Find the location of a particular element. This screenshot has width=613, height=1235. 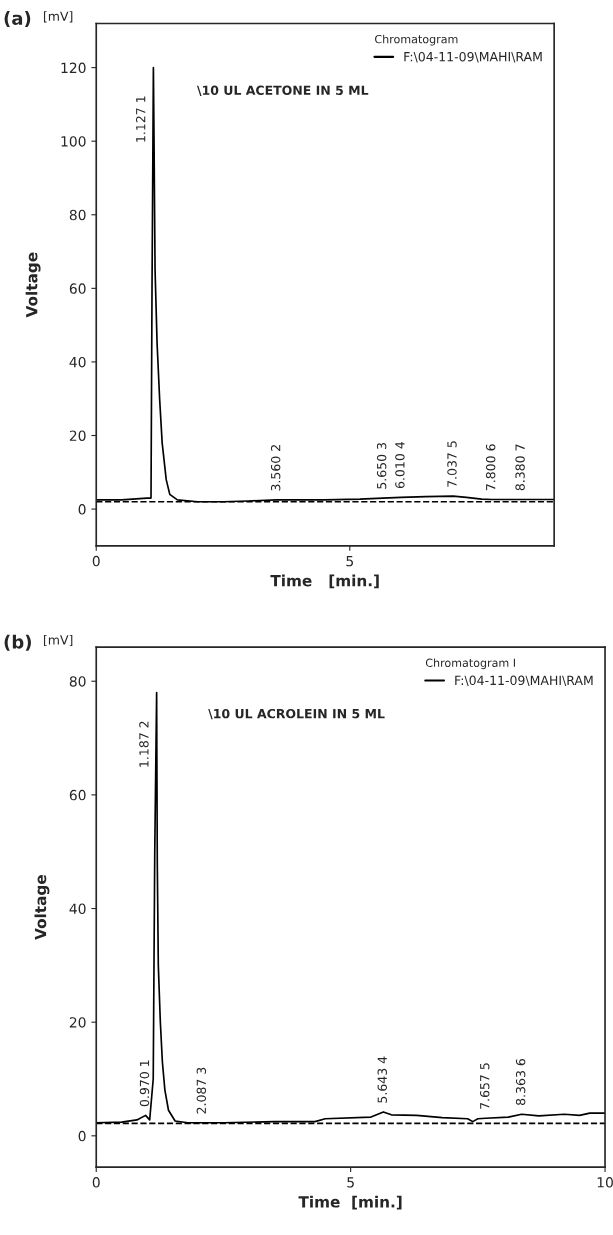

annotation: 3.560 2 is located at coordinates (275, 468).